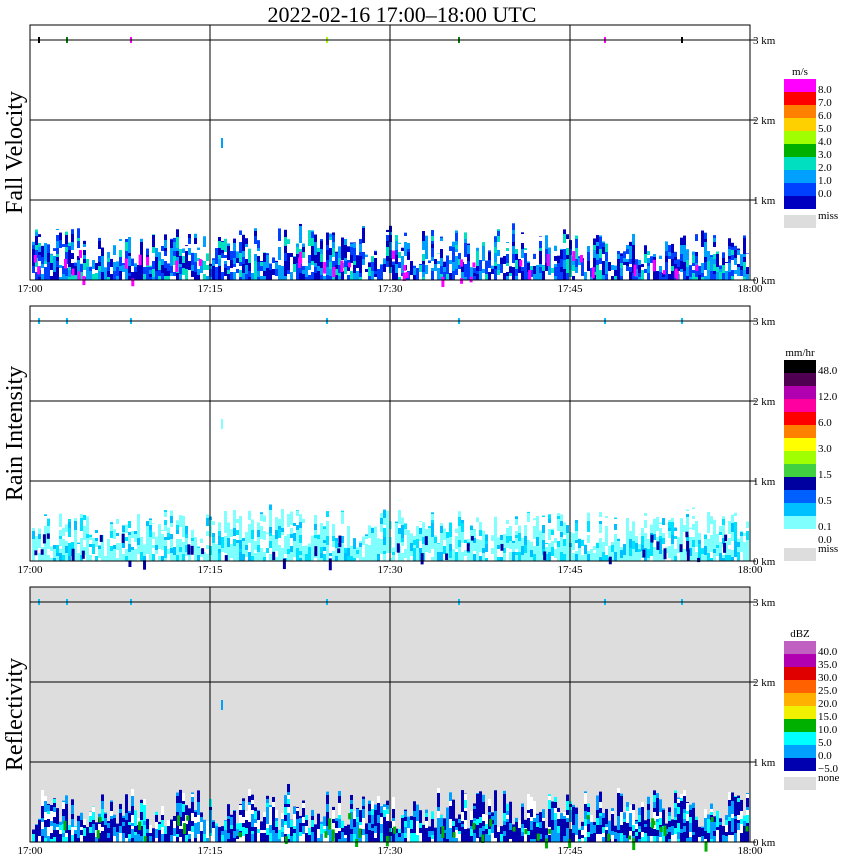 The width and height of the screenshot is (850, 868). What do you see at coordinates (800, 712) in the screenshot?
I see `legend-swatch` at bounding box center [800, 712].